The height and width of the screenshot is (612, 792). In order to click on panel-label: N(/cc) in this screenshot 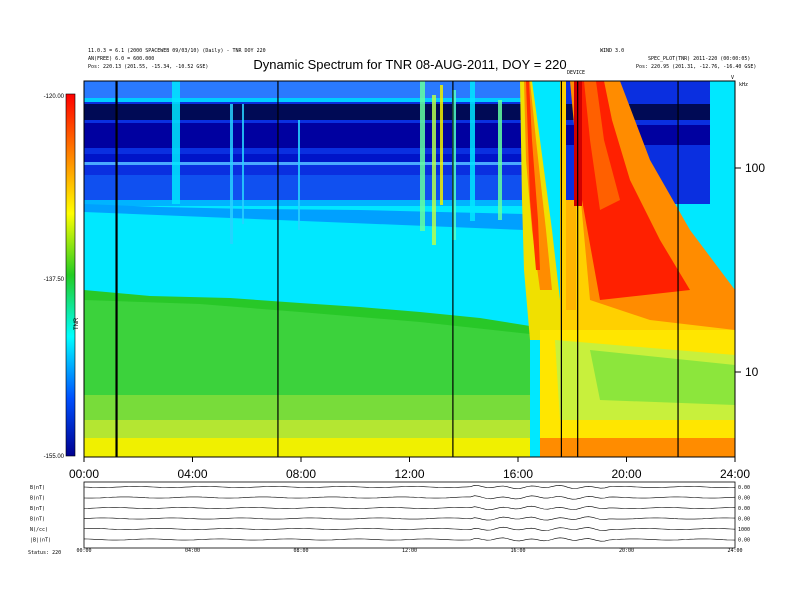, I will do `click(39, 530)`.